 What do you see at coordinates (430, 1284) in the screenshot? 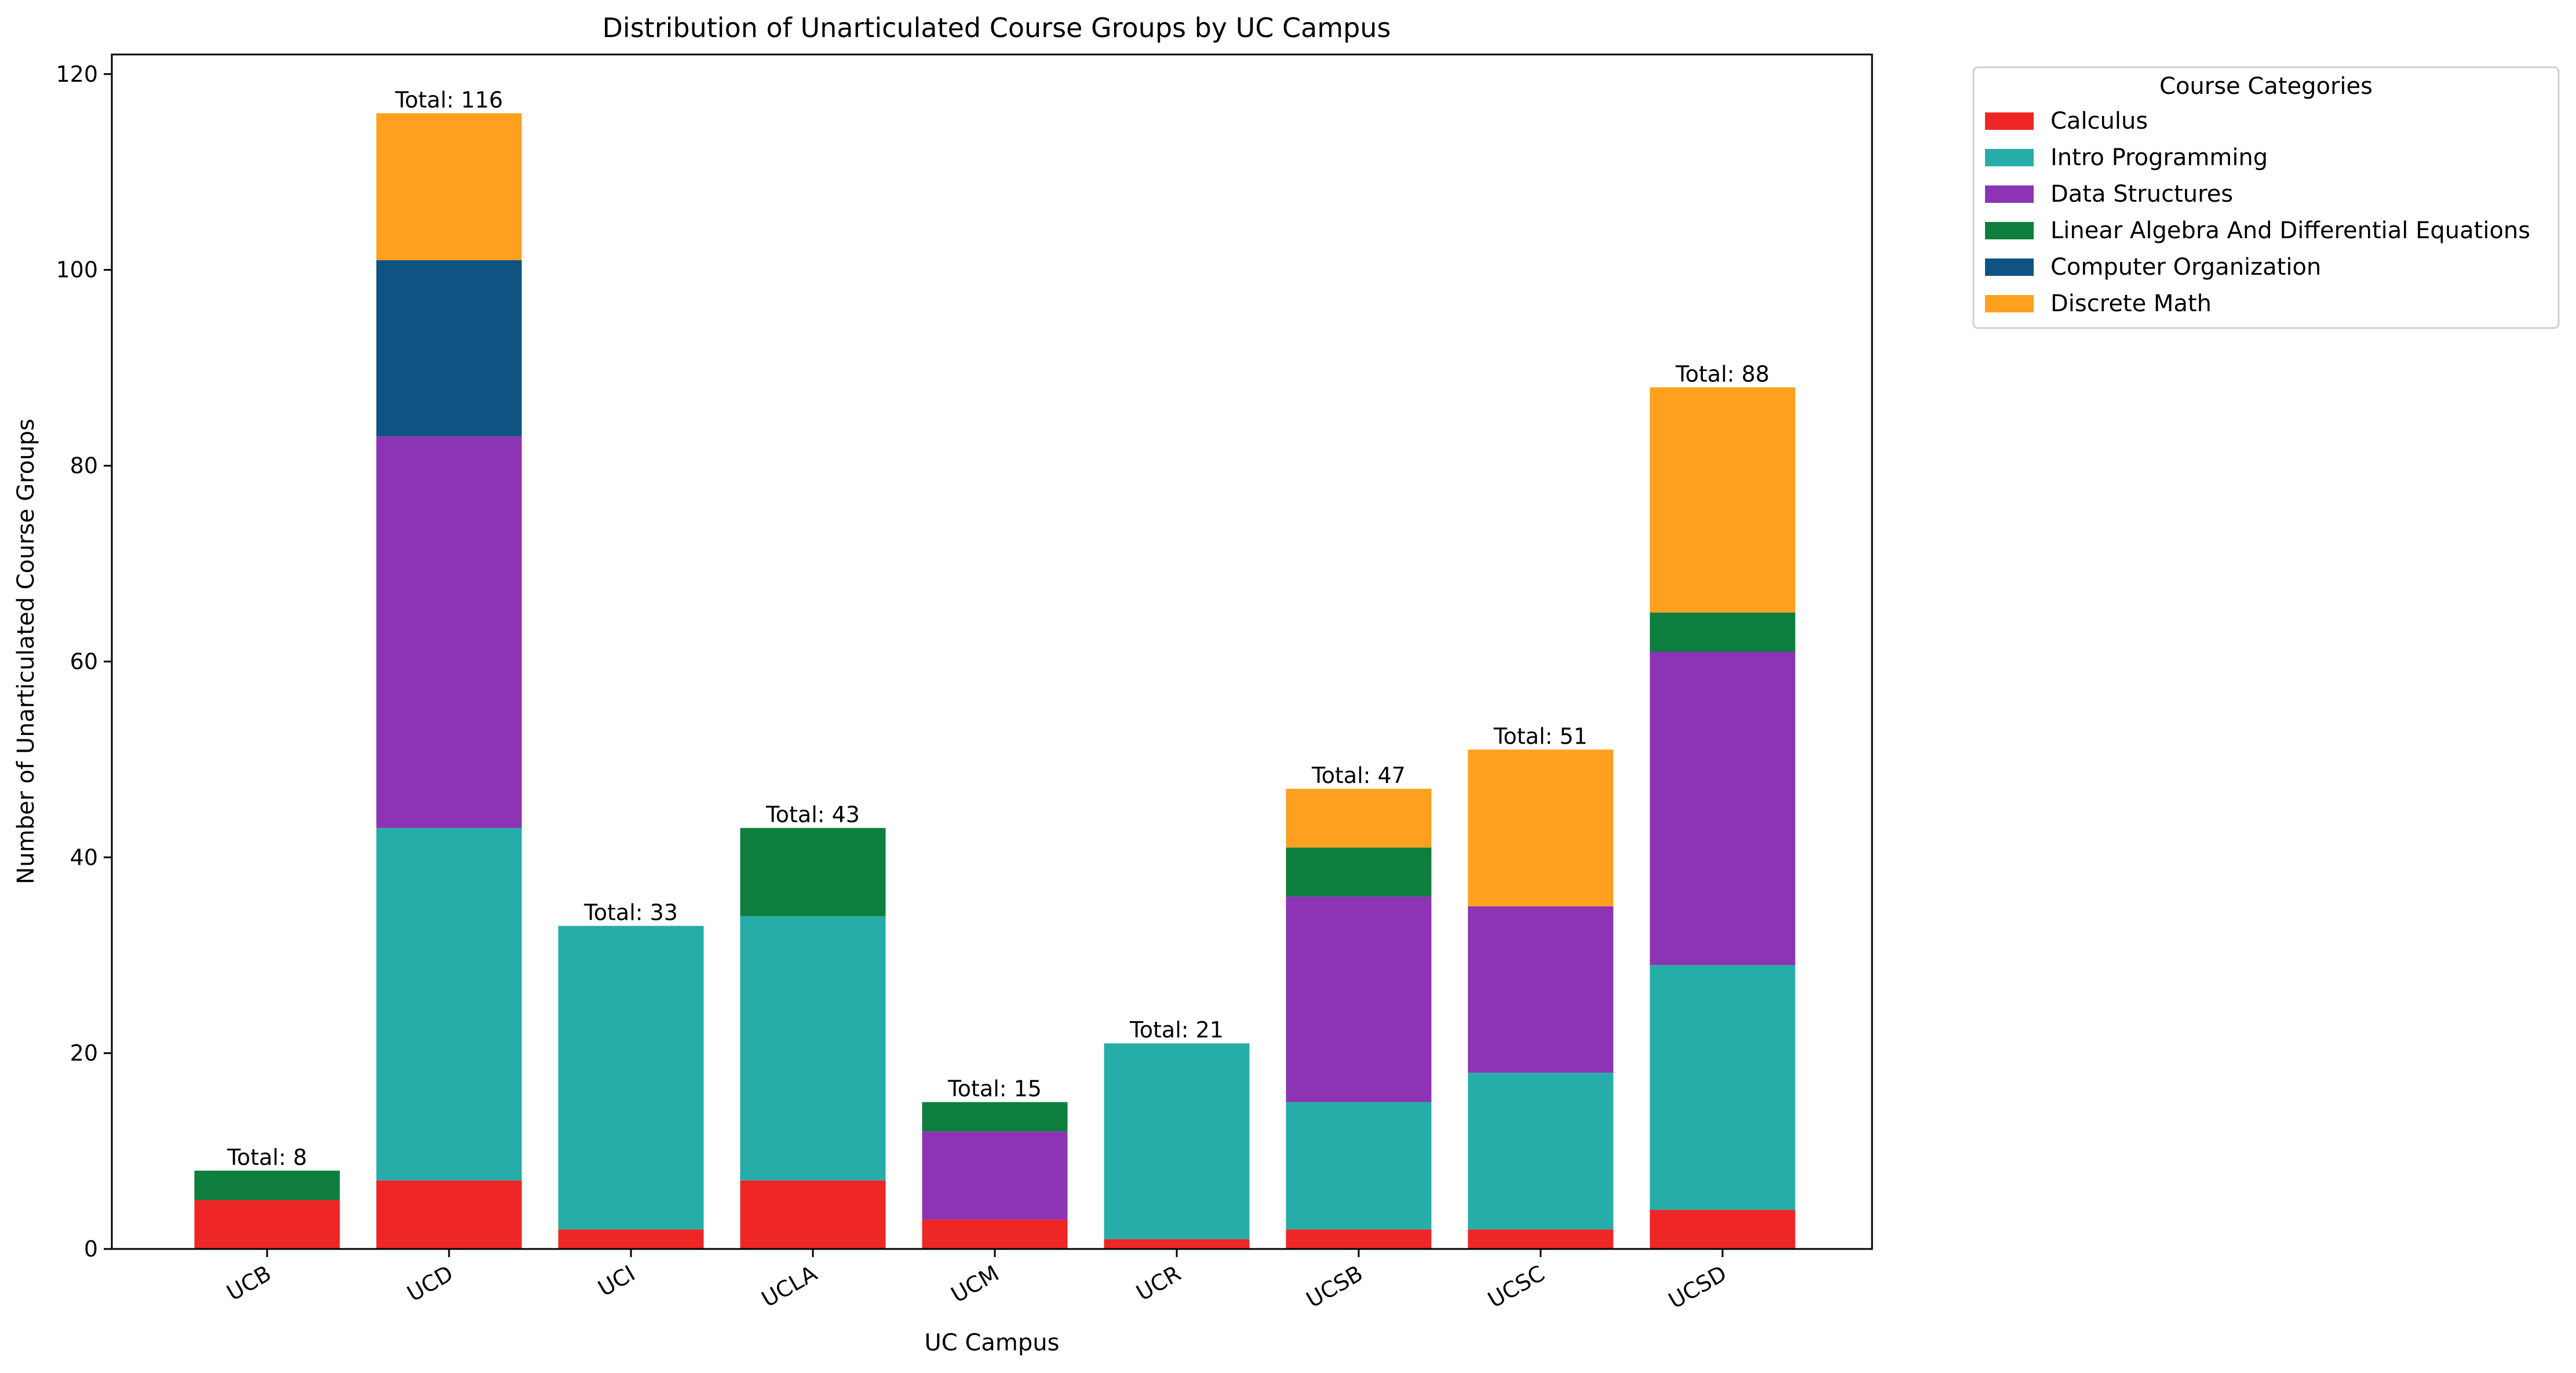
I see `x-tick-label: UCD` at bounding box center [430, 1284].